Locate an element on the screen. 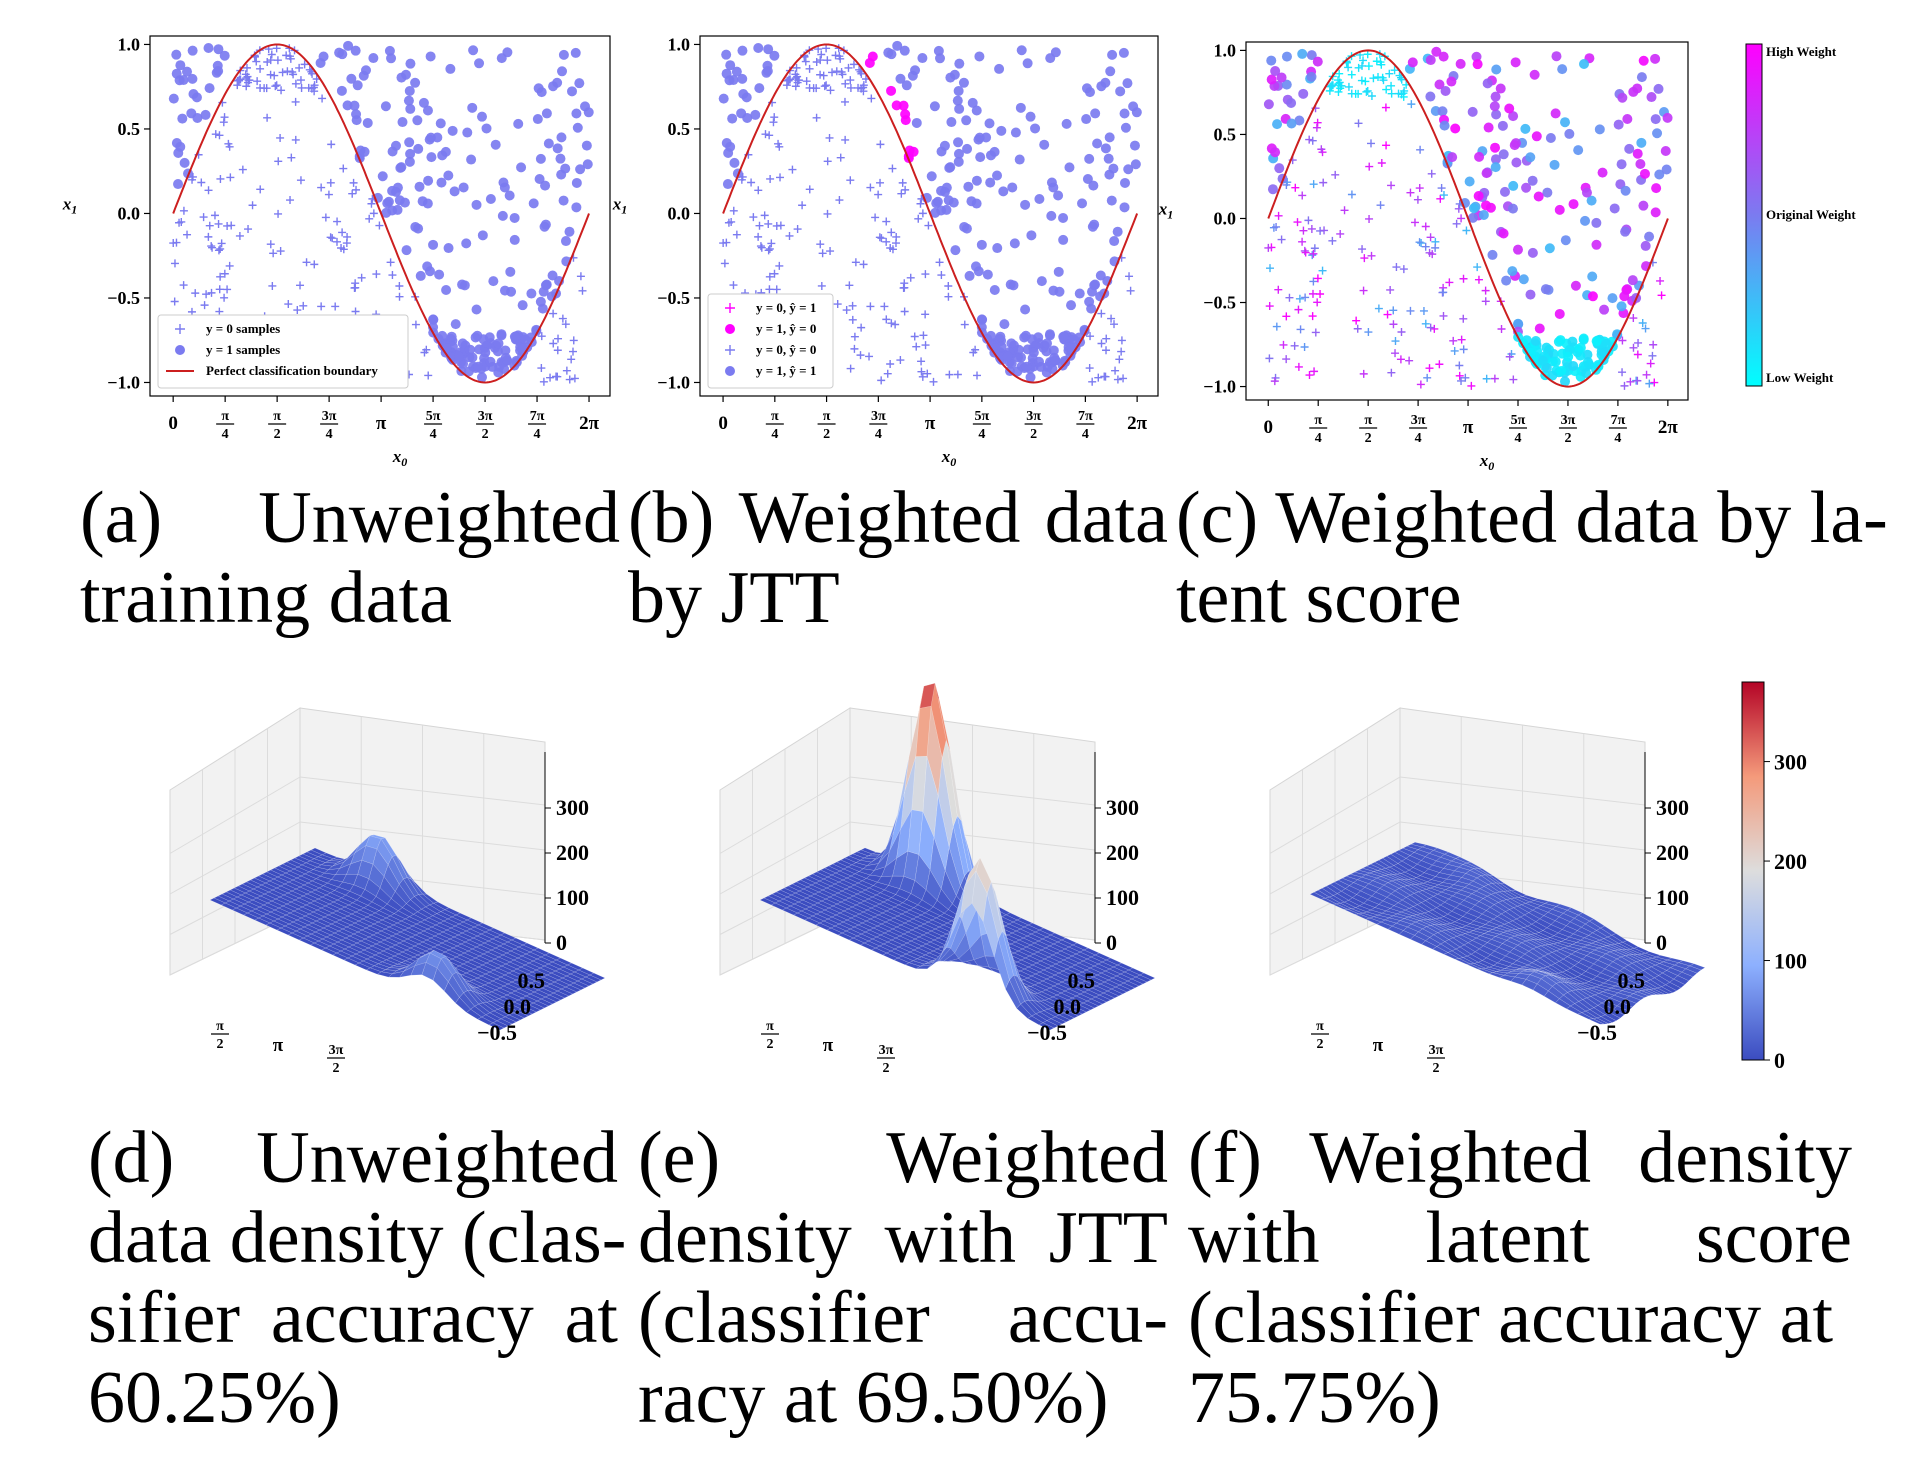 The height and width of the screenshot is (1460, 1928). pane-grid-line is located at coordinates (972, 836).